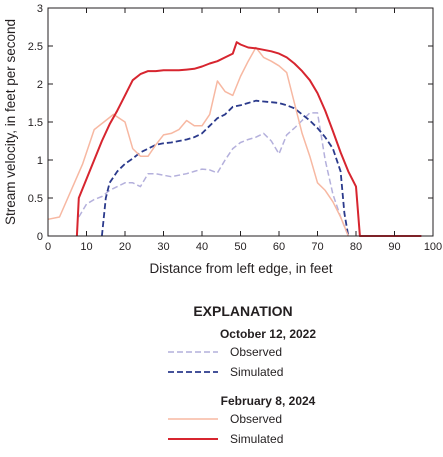  What do you see at coordinates (433, 247) in the screenshot?
I see `x-tick-label: 100` at bounding box center [433, 247].